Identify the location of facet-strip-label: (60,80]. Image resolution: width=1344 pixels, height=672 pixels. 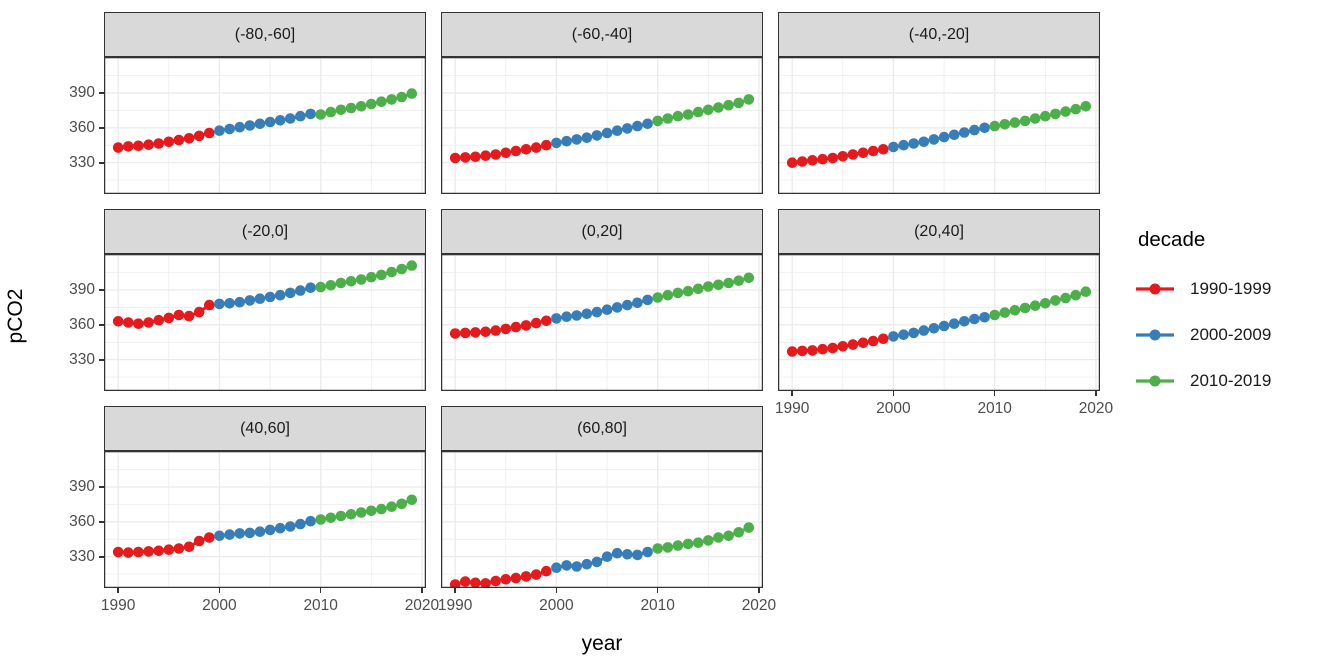
(602, 428).